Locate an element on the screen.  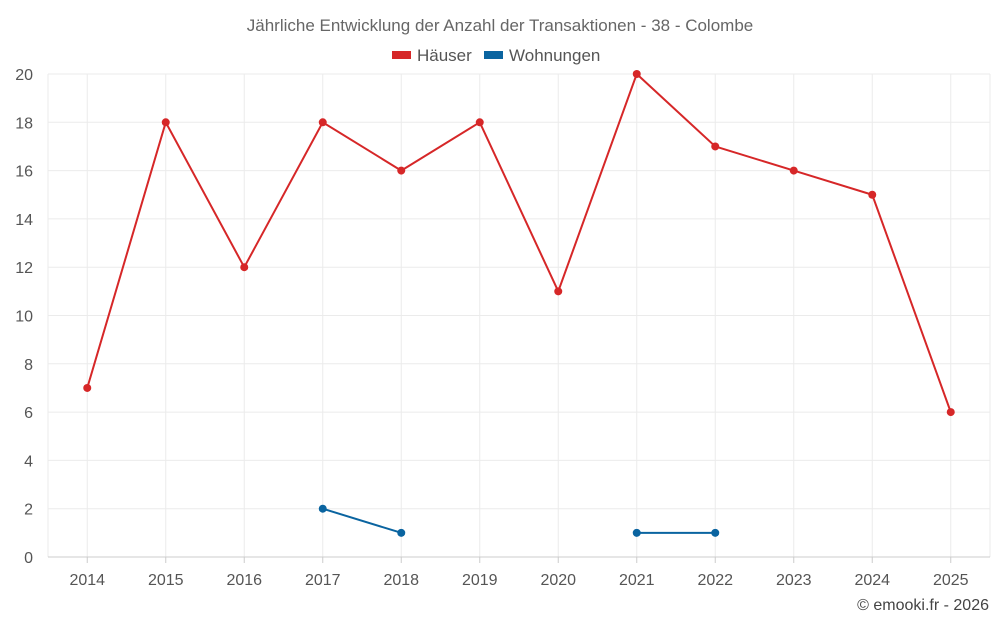
x-tick-label: 2016 is located at coordinates (244, 580).